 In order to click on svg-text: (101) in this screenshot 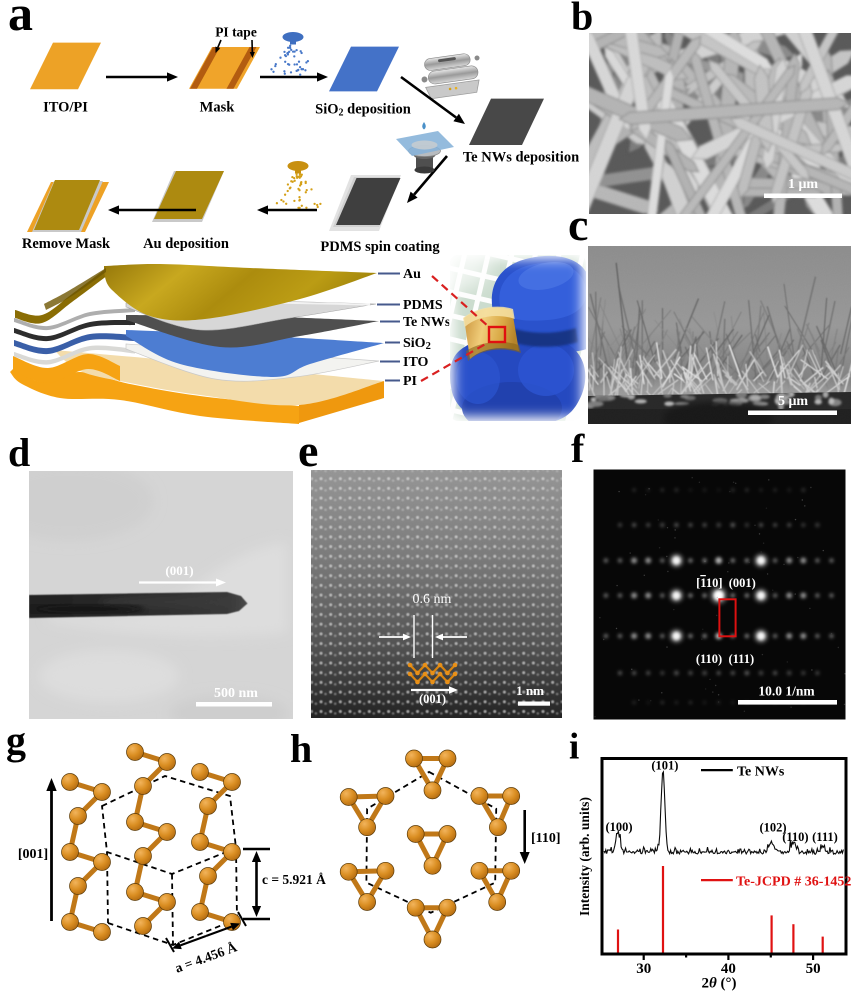, I will do `click(664, 766)`.